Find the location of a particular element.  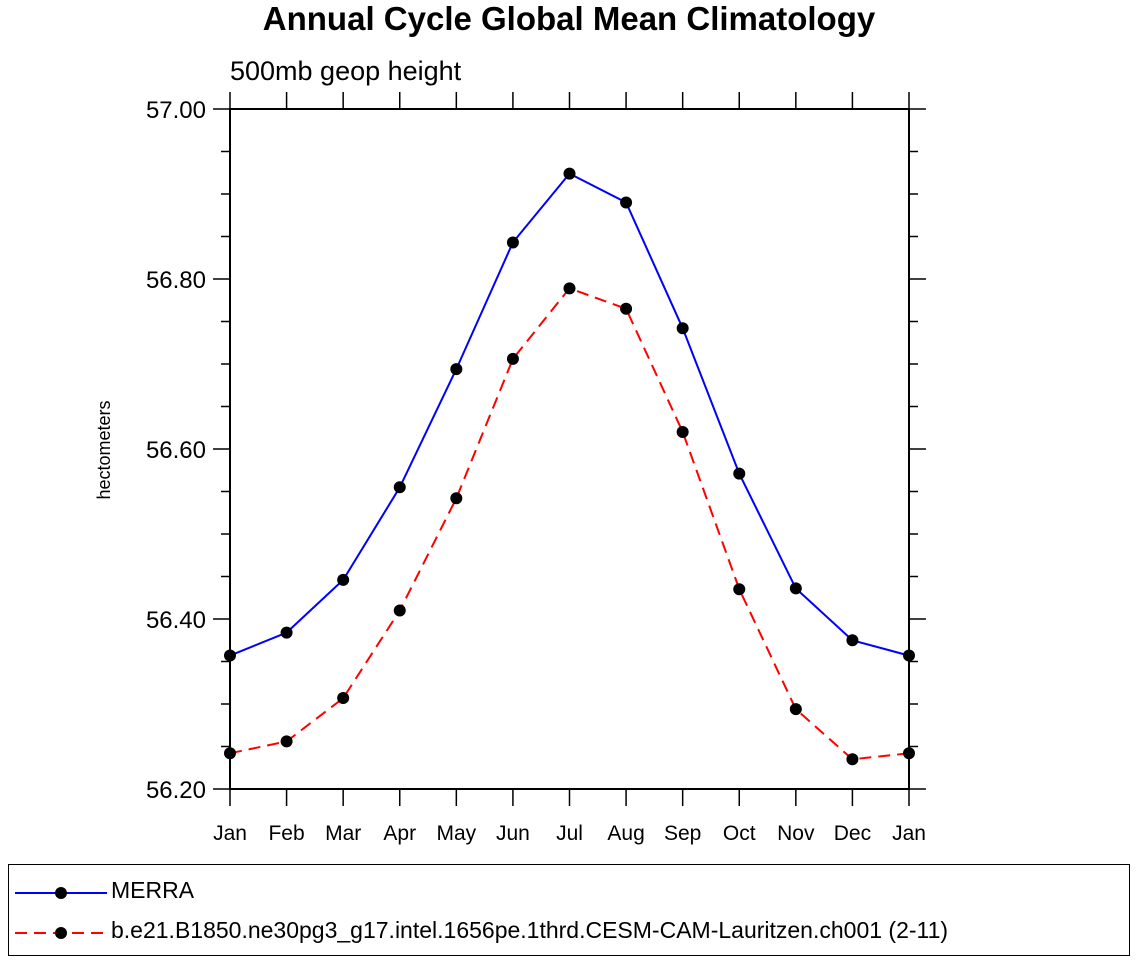

y-tick-label: 56.20 is located at coordinates (176, 790).